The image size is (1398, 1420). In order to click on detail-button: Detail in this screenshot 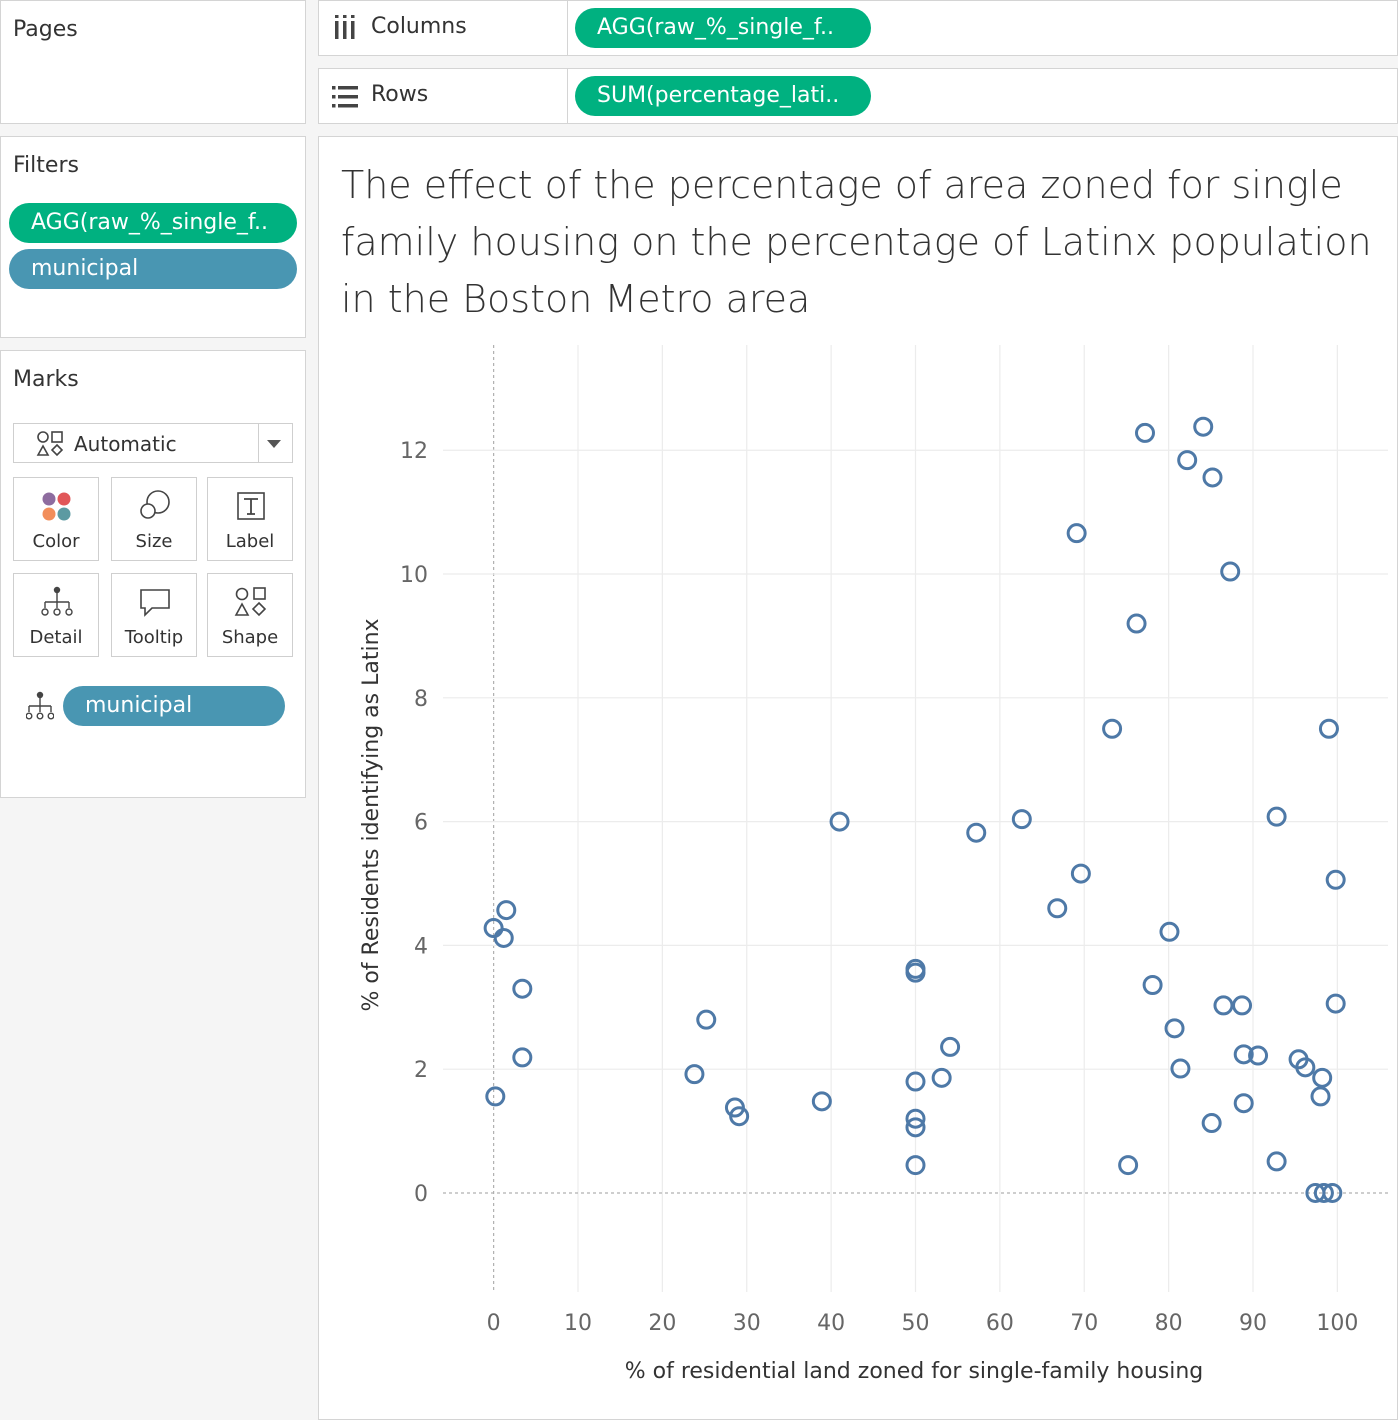, I will do `click(56, 615)`.